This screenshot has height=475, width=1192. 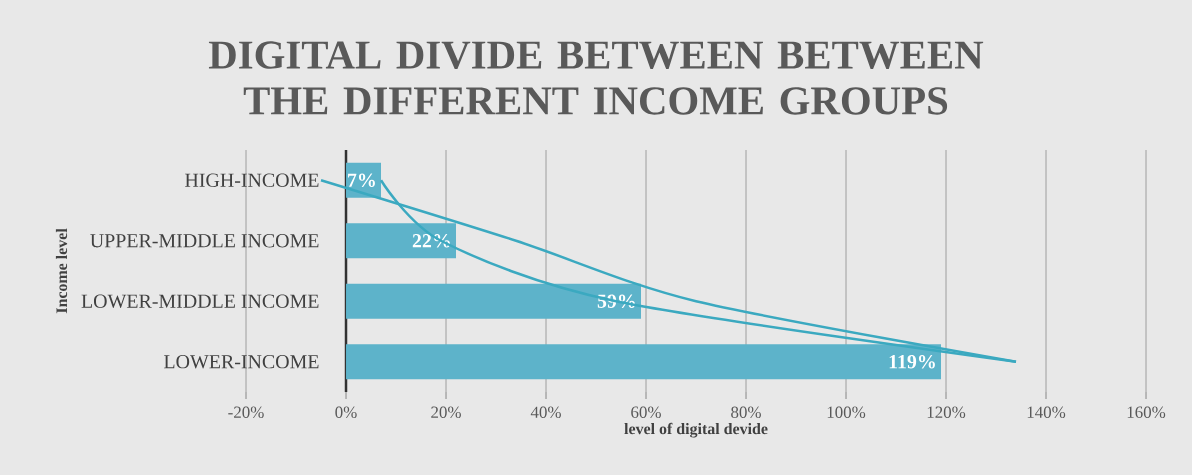 What do you see at coordinates (204, 241) in the screenshot?
I see `y-tick-label: UPPER-MIDDLE INCOME` at bounding box center [204, 241].